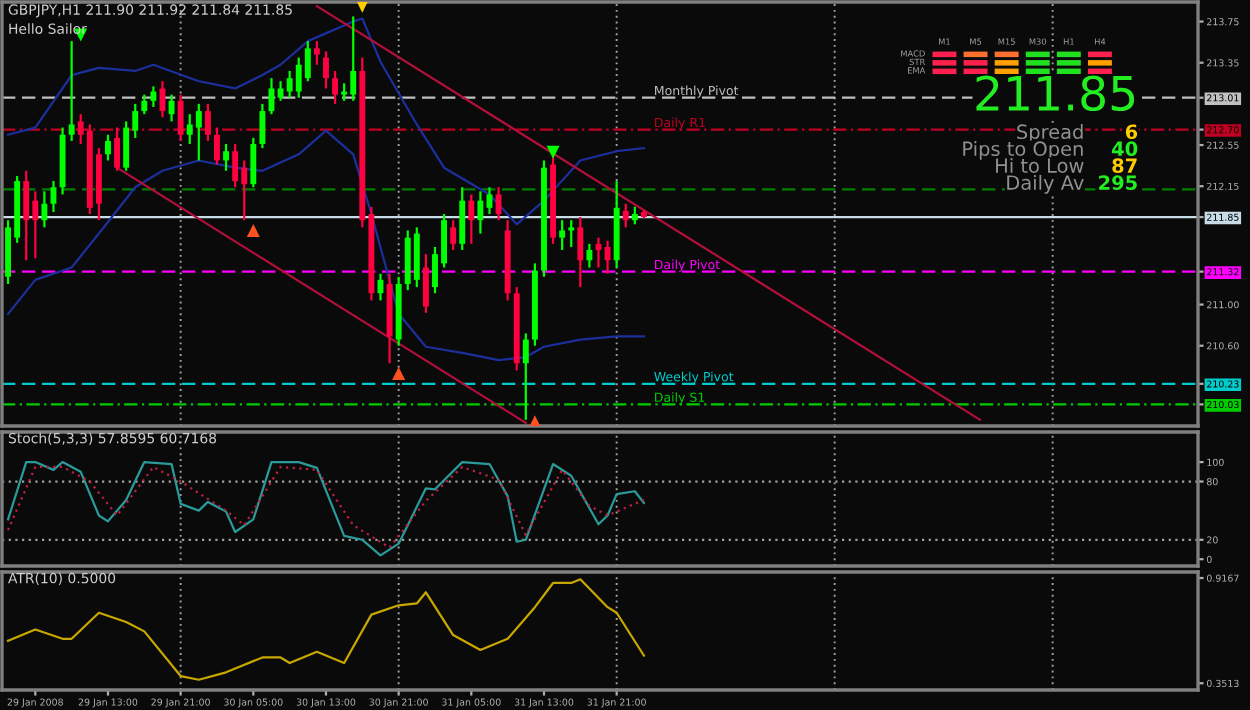 The height and width of the screenshot is (710, 1250). Describe the element at coordinates (1125, 149) in the screenshot. I see `annotation: 40` at that location.